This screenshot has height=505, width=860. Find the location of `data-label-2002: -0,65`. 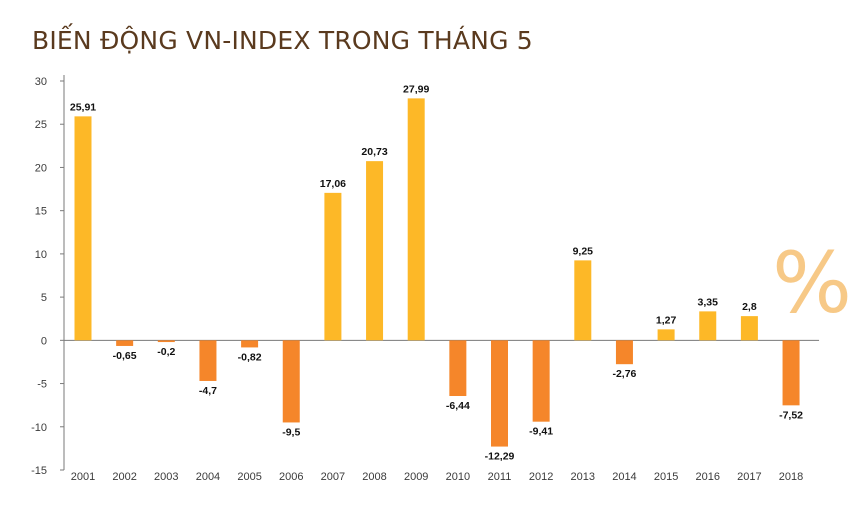

data-label-2002: -0,65 is located at coordinates (125, 356).